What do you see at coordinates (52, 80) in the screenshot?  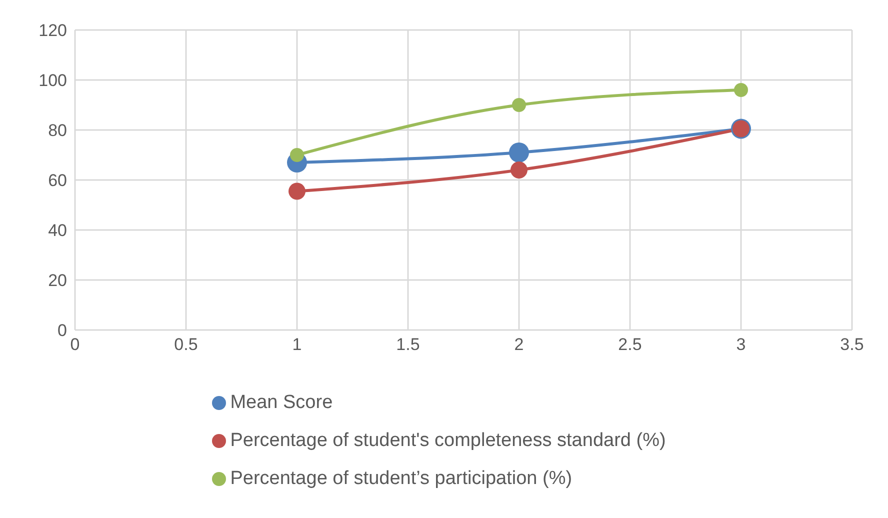 I see `y-tick-label: 100` at bounding box center [52, 80].